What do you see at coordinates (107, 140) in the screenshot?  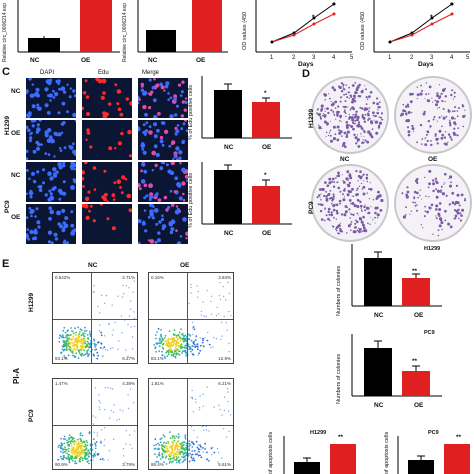 I see `micrograph-edu-h1299-oe` at bounding box center [107, 140].